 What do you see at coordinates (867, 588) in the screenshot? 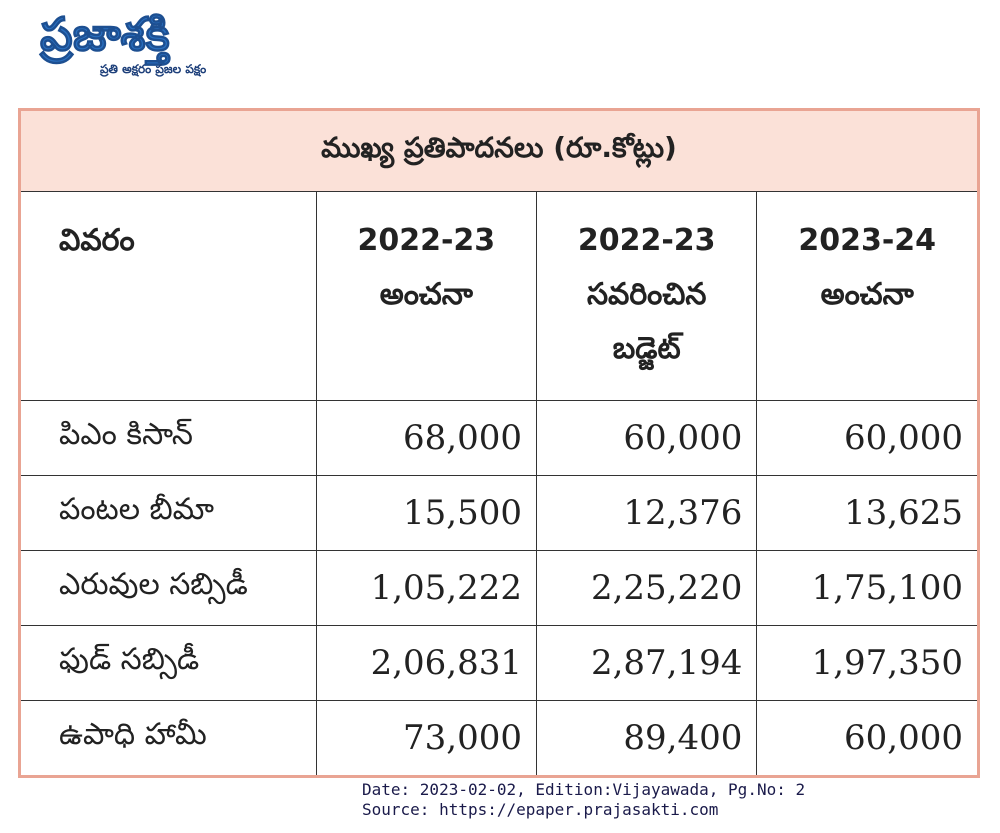
I see `cell-value: 1,75,100` at bounding box center [867, 588].